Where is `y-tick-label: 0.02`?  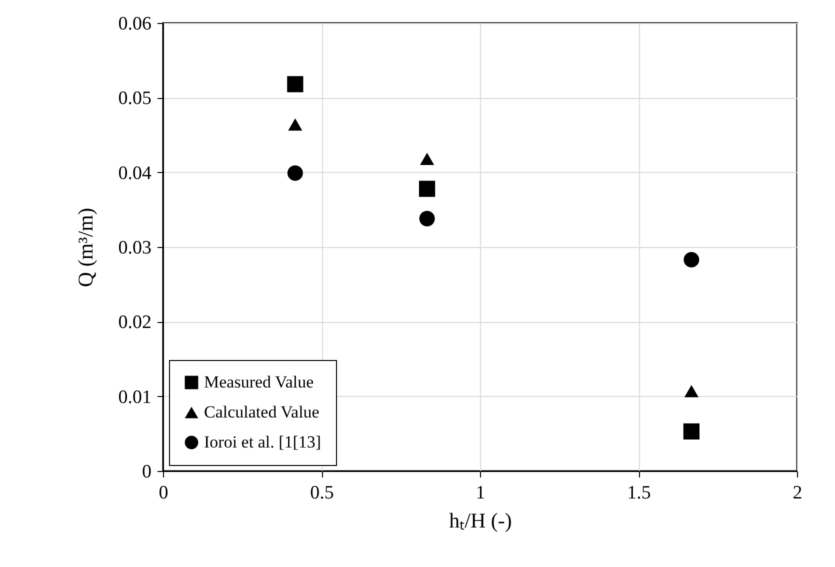 y-tick-label: 0.02 is located at coordinates (135, 323).